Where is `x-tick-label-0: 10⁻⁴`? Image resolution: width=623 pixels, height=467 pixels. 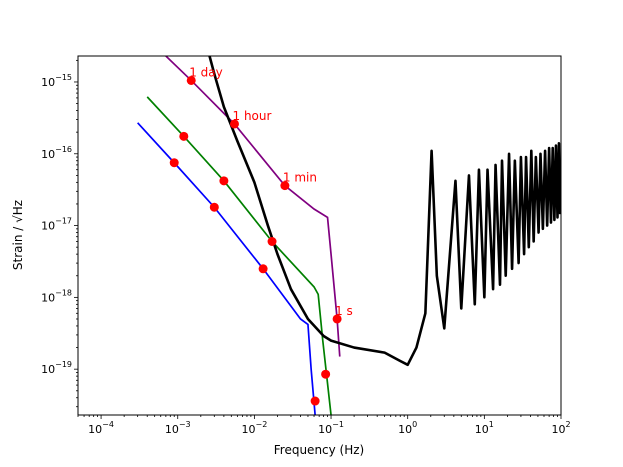 x-tick-label-0: 10⁻⁴ is located at coordinates (101, 428).